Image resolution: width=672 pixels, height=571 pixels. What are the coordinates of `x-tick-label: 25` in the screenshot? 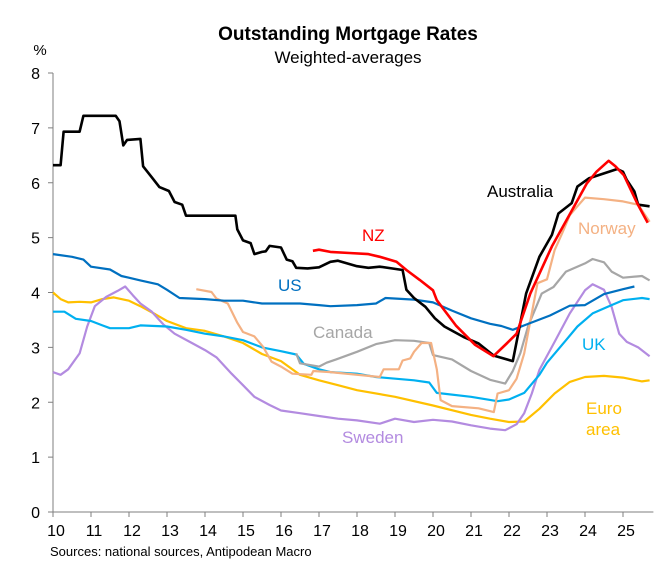 It's located at (626, 531).